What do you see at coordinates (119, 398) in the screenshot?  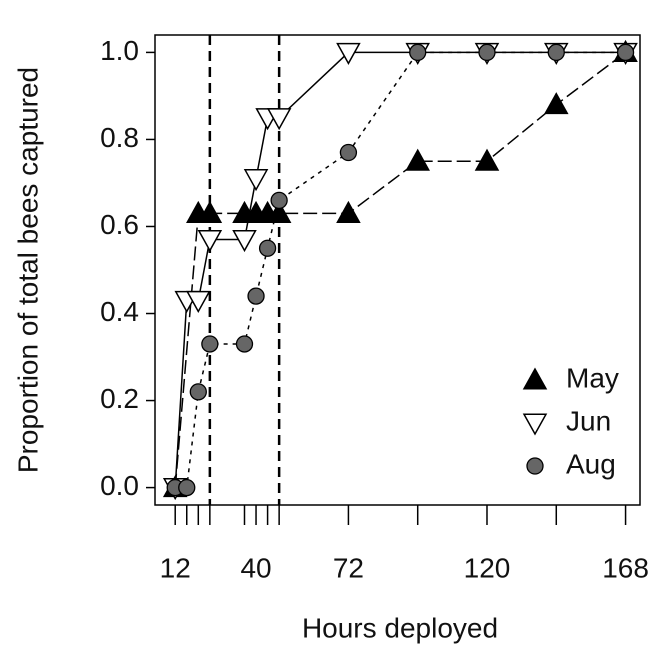 I see `y-tick-label: 0.2` at bounding box center [119, 398].